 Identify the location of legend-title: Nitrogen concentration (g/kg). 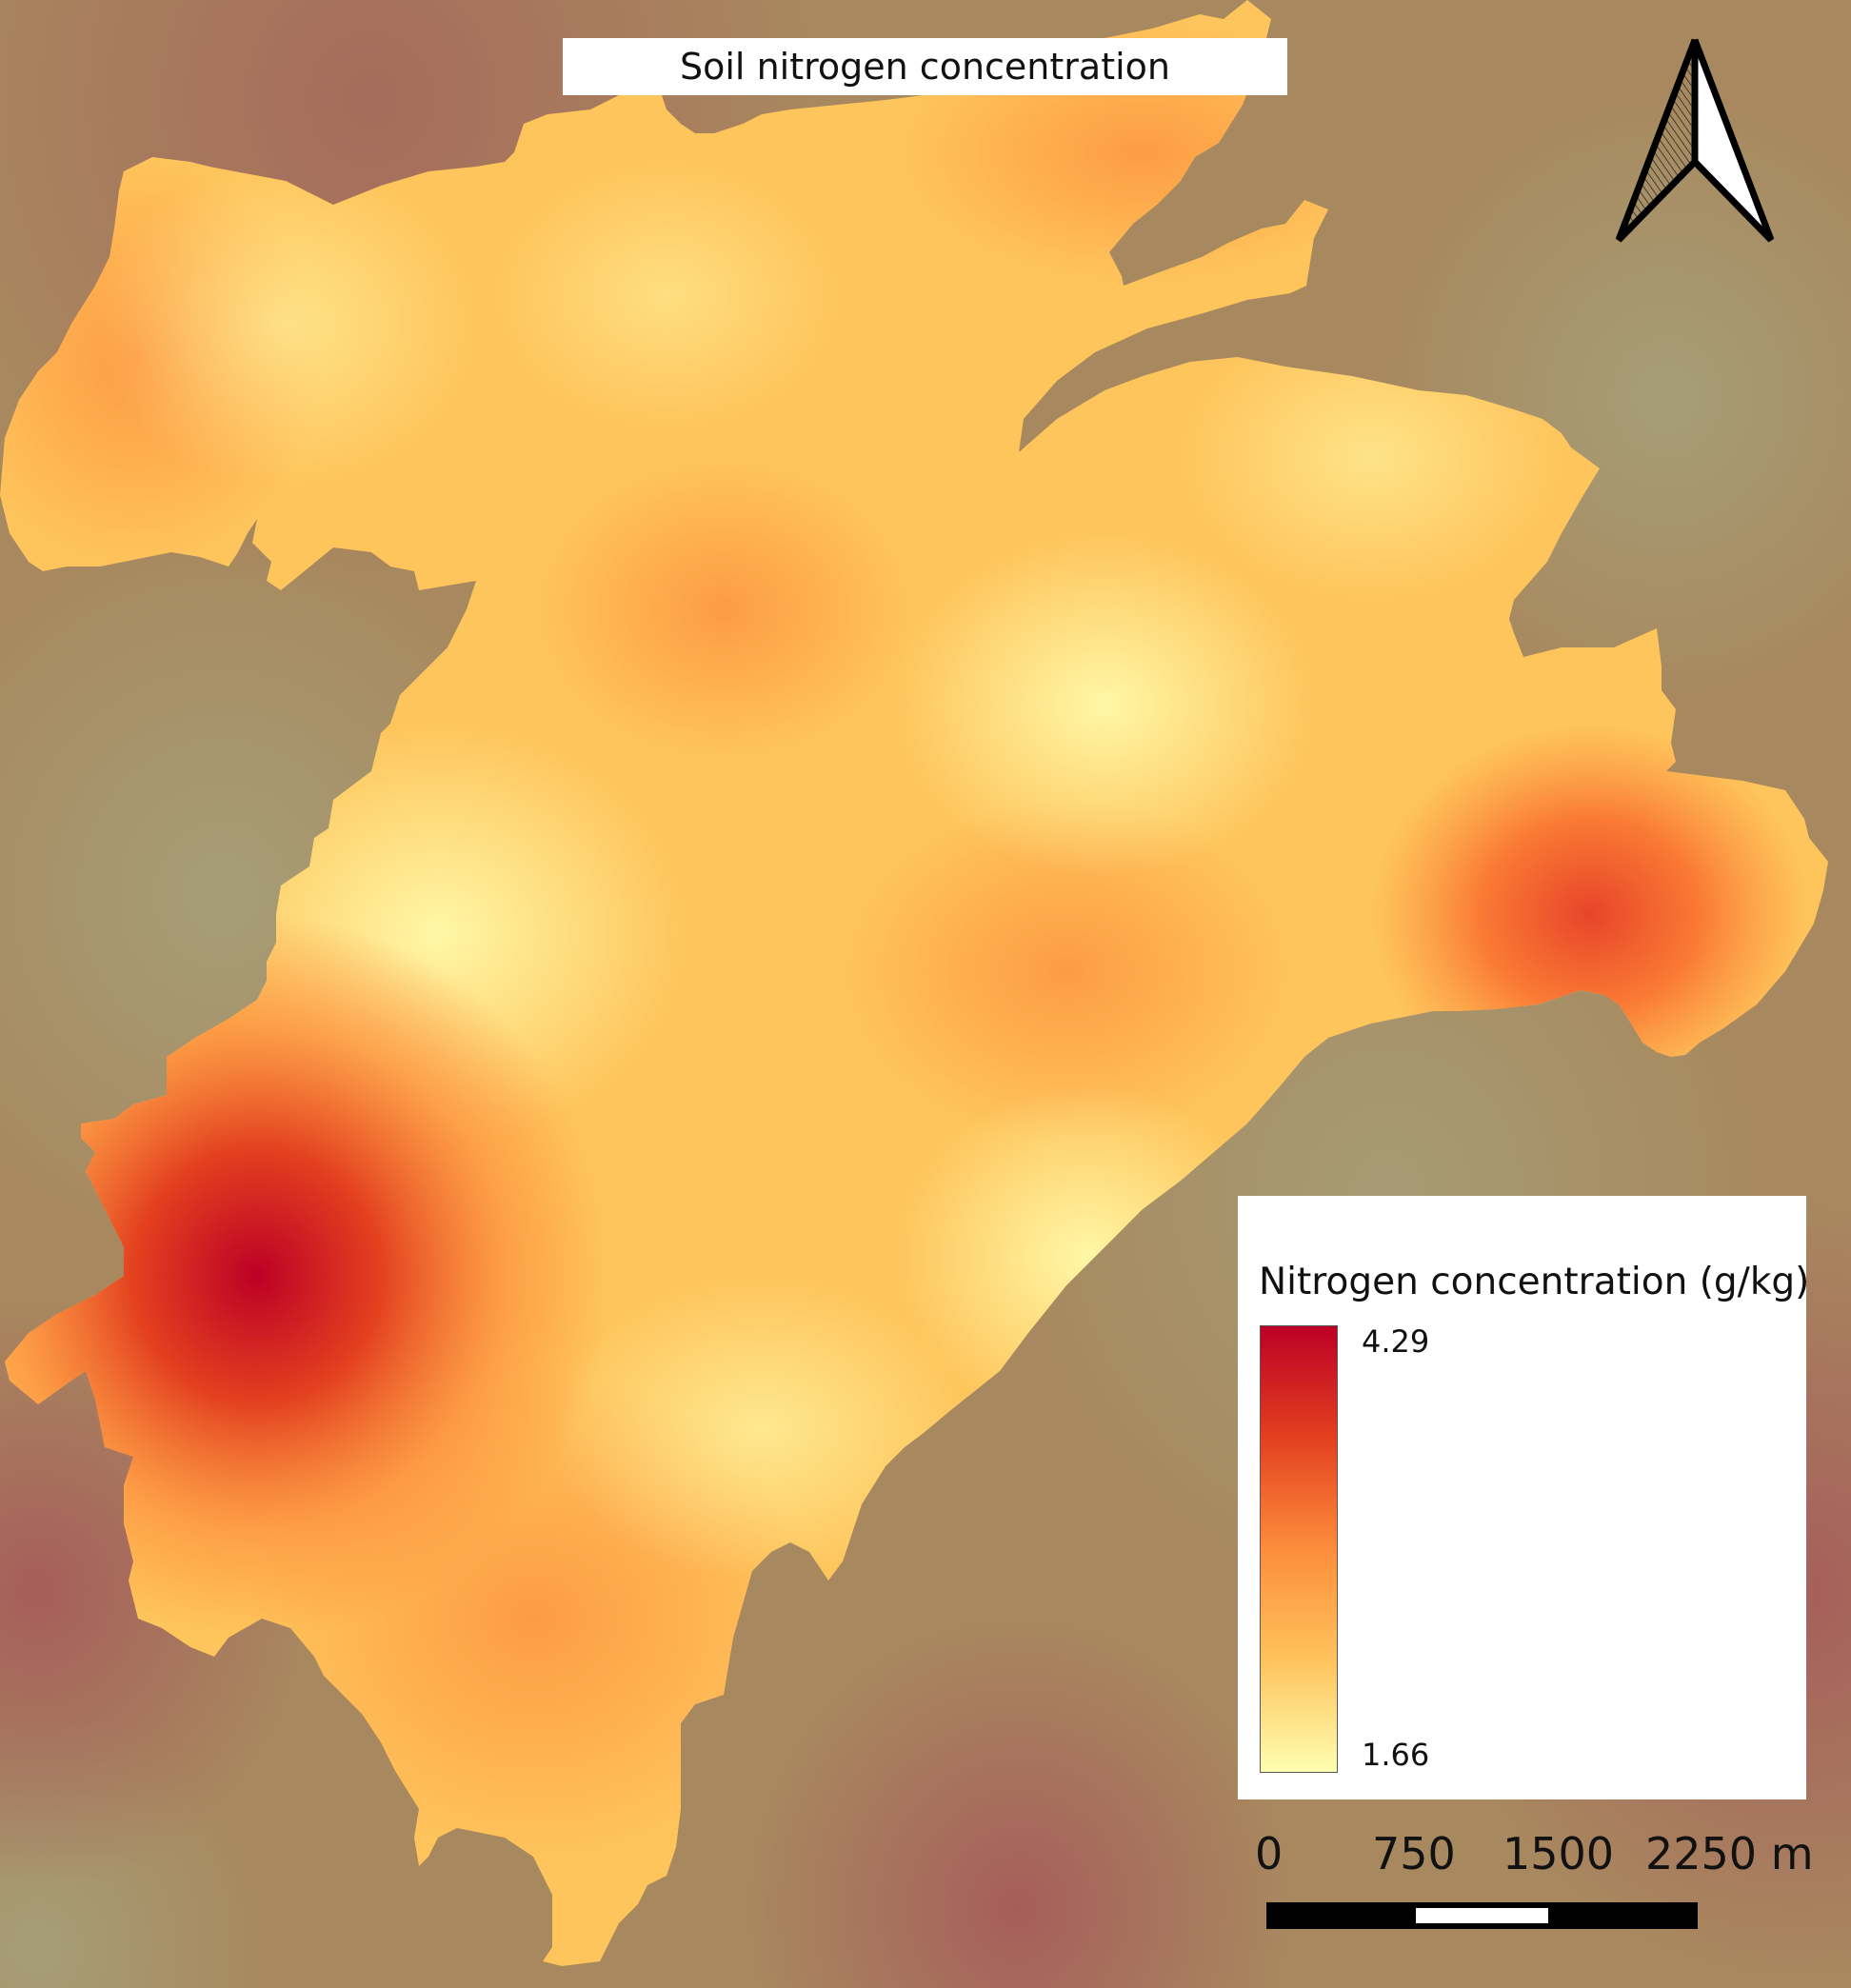
(1534, 1282).